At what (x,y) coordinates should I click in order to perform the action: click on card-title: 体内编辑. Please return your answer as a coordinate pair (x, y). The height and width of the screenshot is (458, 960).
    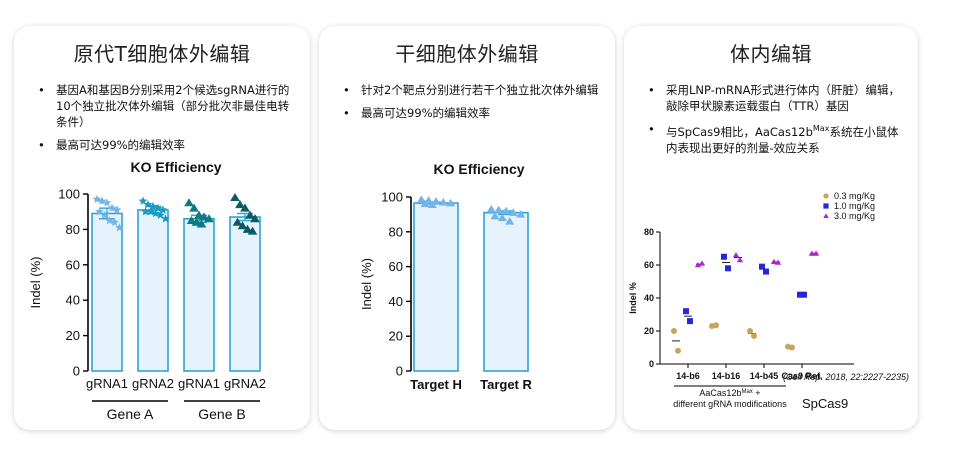
    Looking at the image, I should click on (771, 54).